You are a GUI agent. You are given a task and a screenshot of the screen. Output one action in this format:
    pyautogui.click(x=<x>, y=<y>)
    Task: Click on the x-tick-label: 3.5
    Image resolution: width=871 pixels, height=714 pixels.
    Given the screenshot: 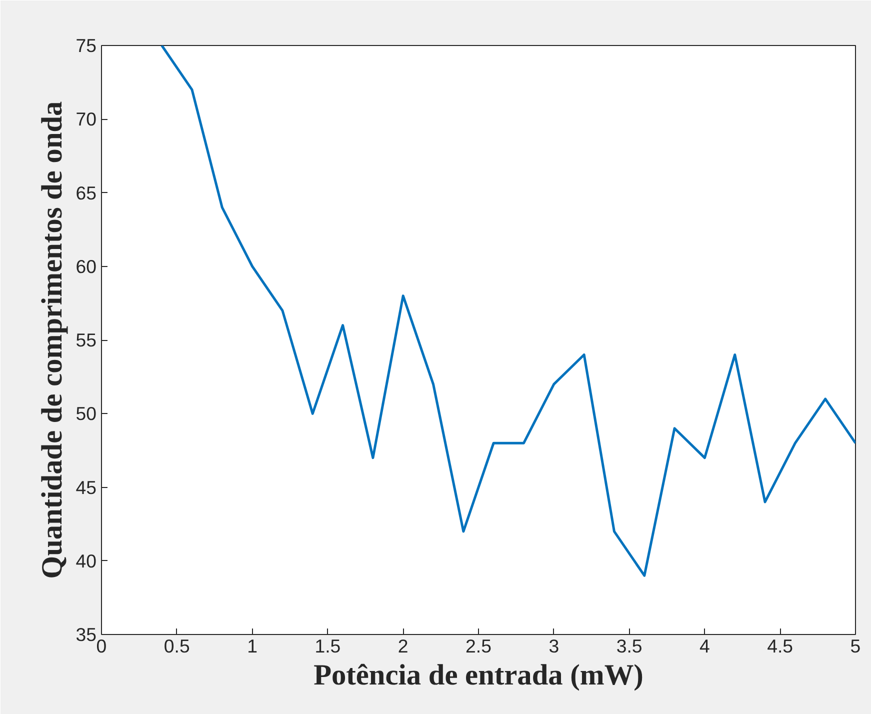 What is the action you would take?
    pyautogui.click(x=629, y=646)
    